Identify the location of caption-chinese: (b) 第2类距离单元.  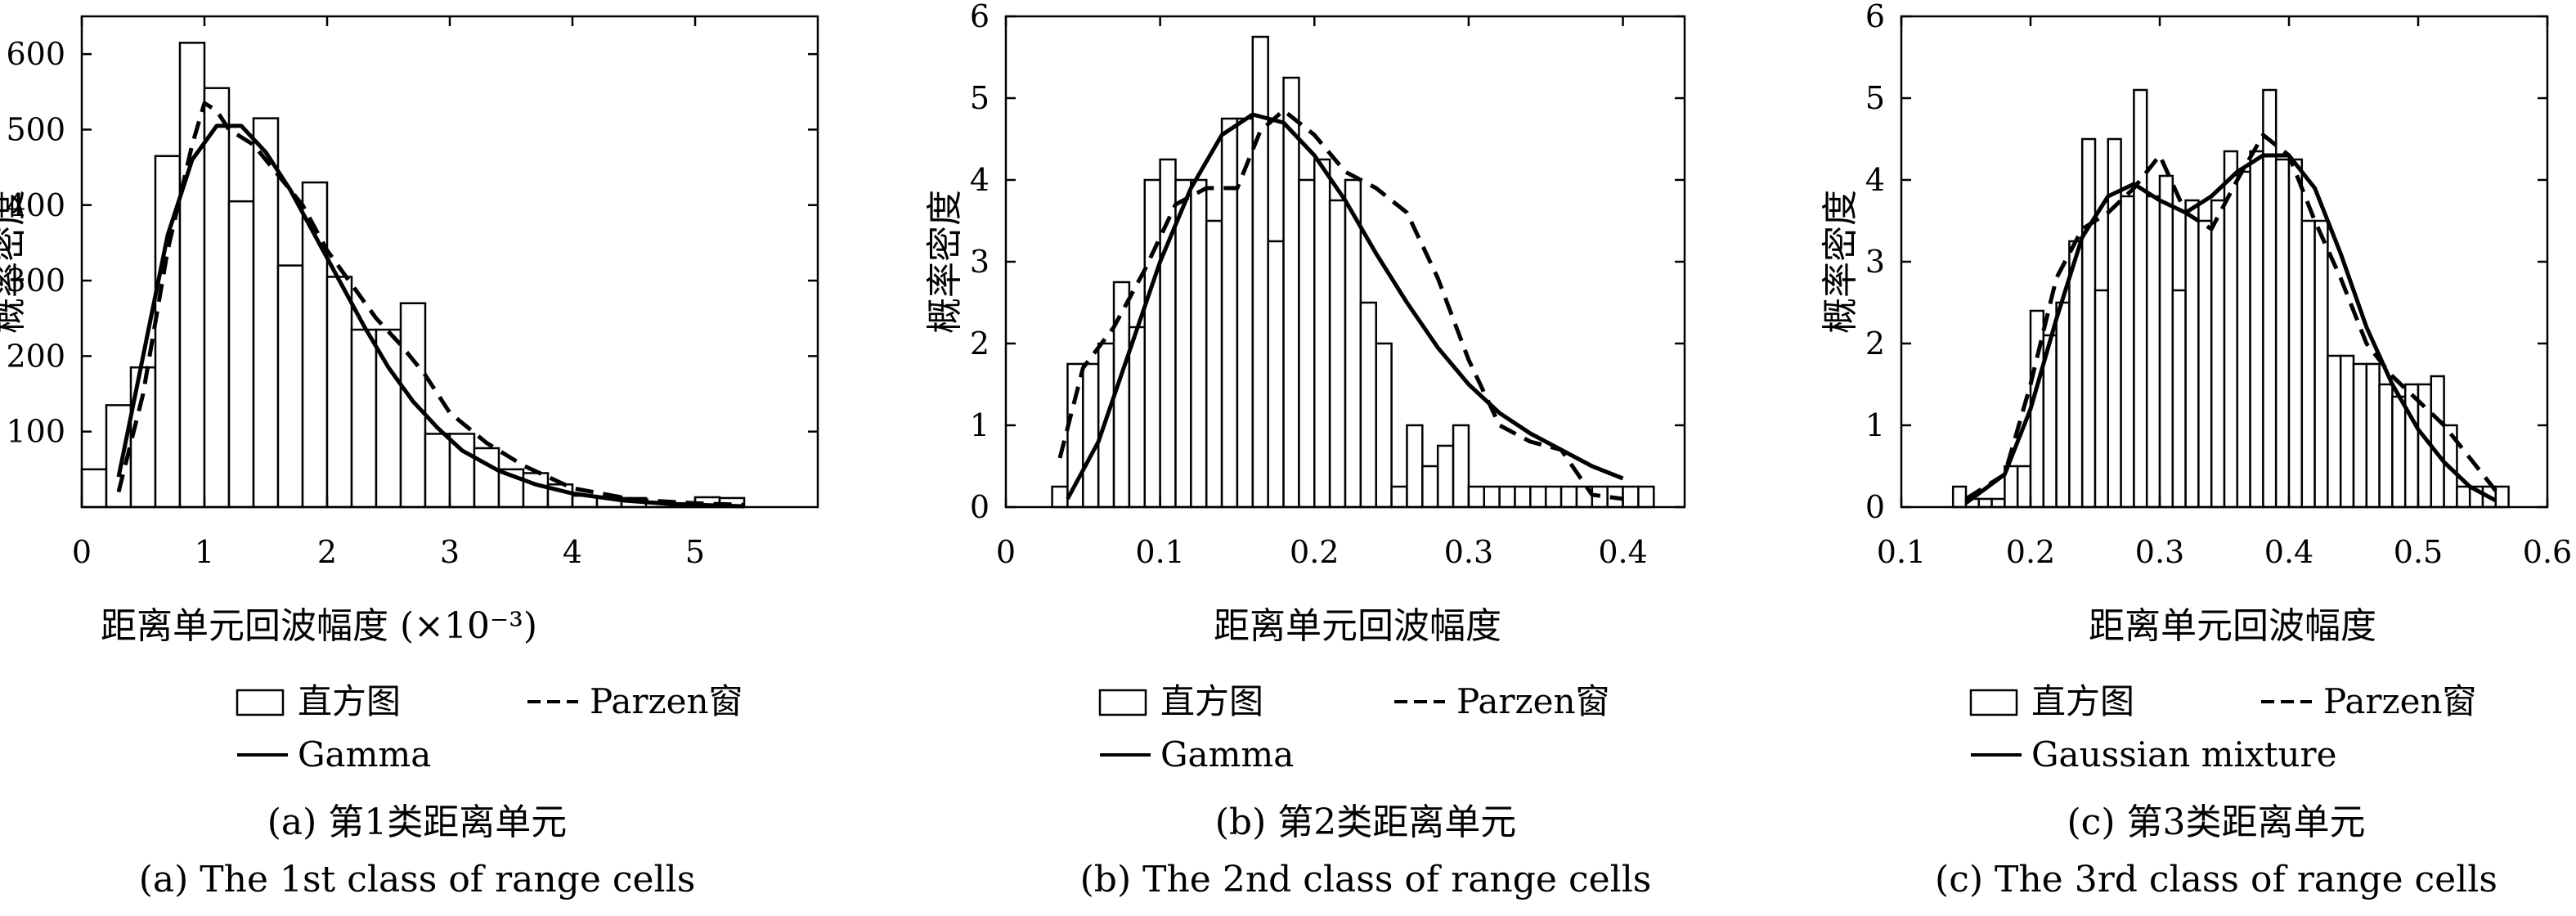
(1366, 822).